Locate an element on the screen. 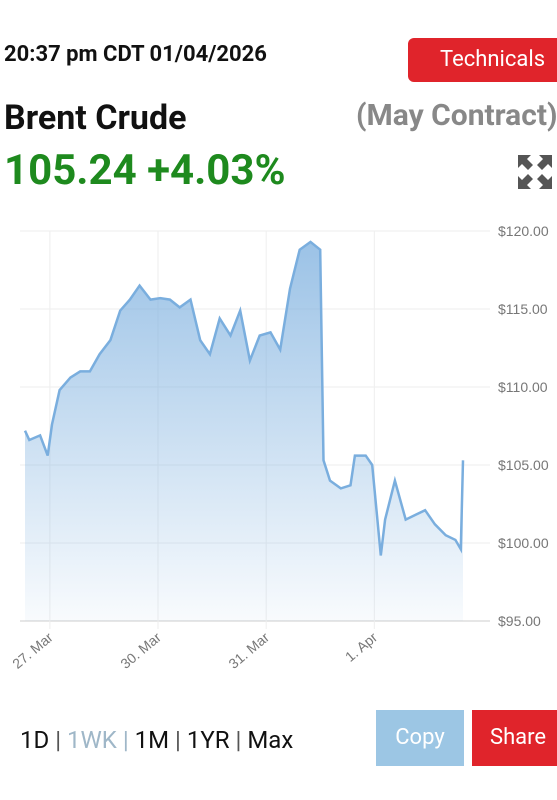 The height and width of the screenshot is (800, 557). timestamp: 20:37 pm CDT 01/04/2026 is located at coordinates (135, 54).